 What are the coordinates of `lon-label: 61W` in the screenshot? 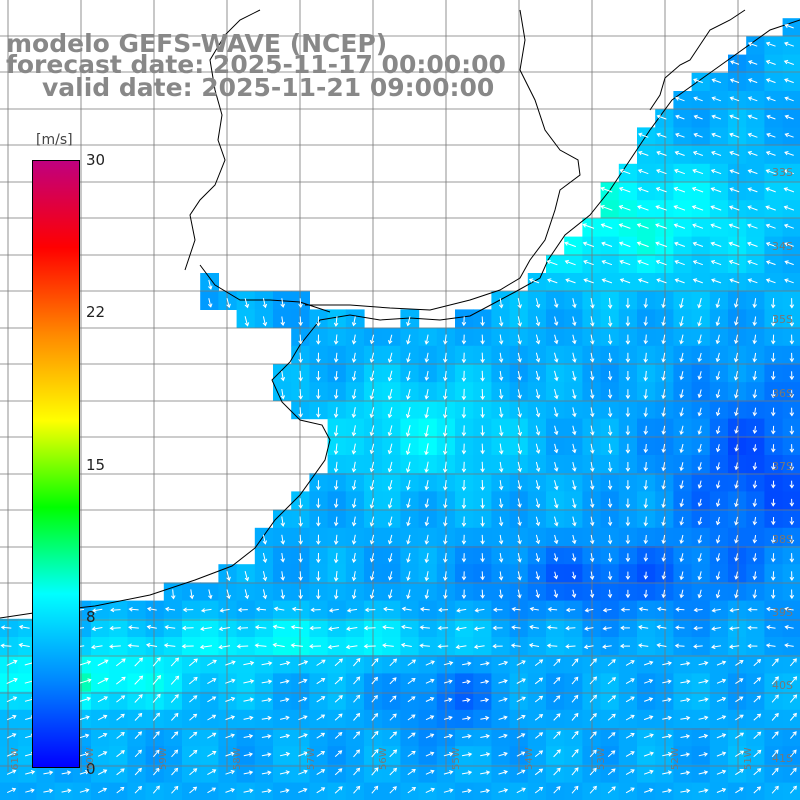 It's located at (15, 758).